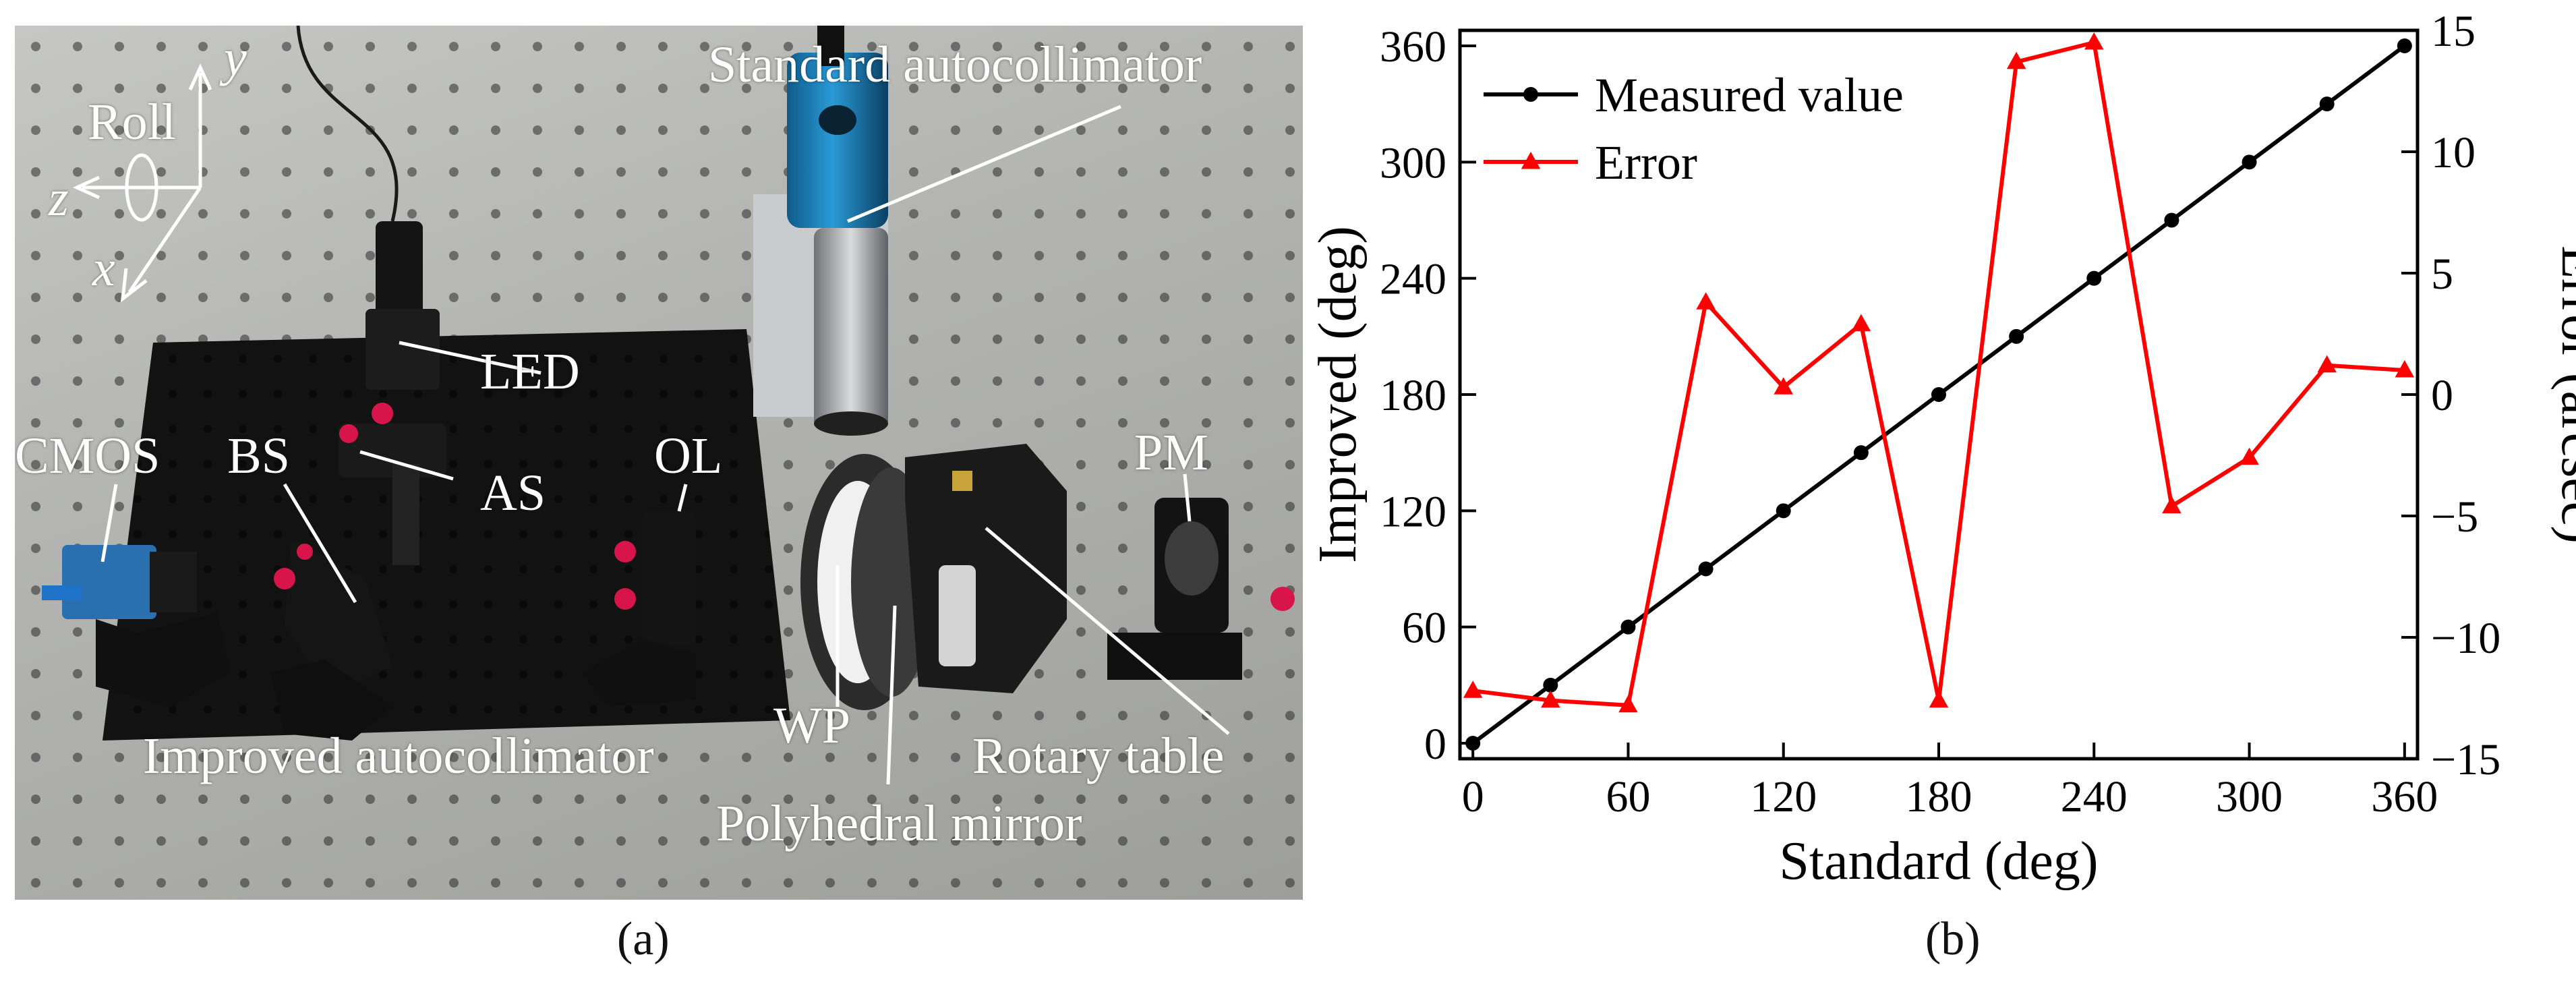 The image size is (2576, 984). I want to click on y-tick-label: 0, so click(1435, 744).